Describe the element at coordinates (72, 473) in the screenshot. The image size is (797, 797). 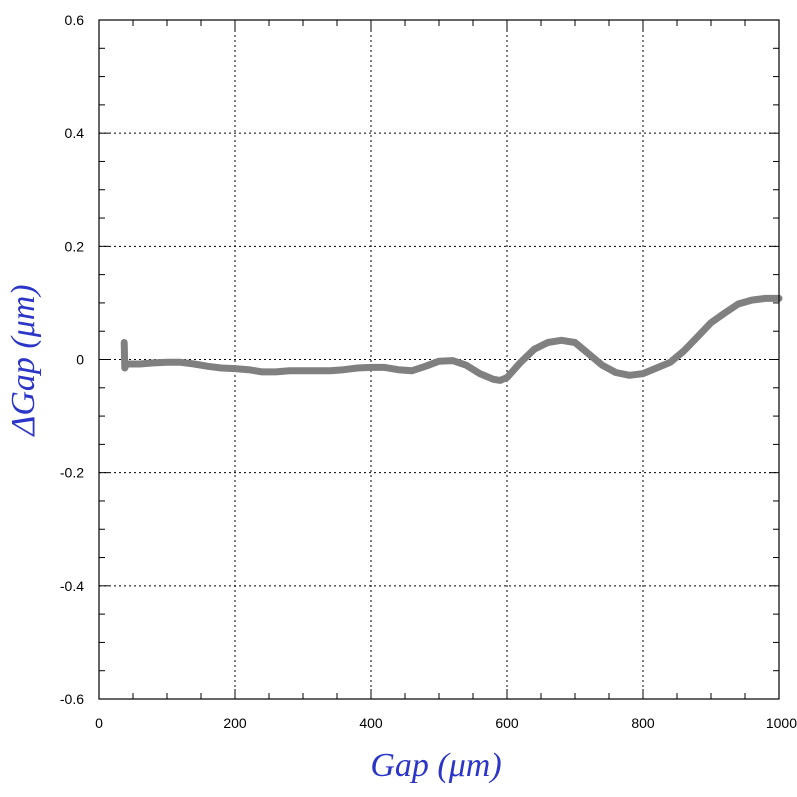
I see `y-tick-label: -0.2` at that location.